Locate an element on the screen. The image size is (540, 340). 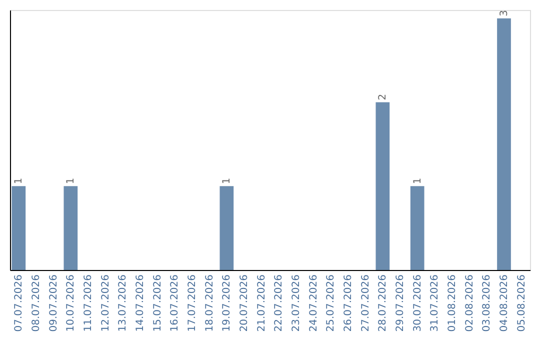
x-tick-label: 17.07.2026 is located at coordinates (192, 303).